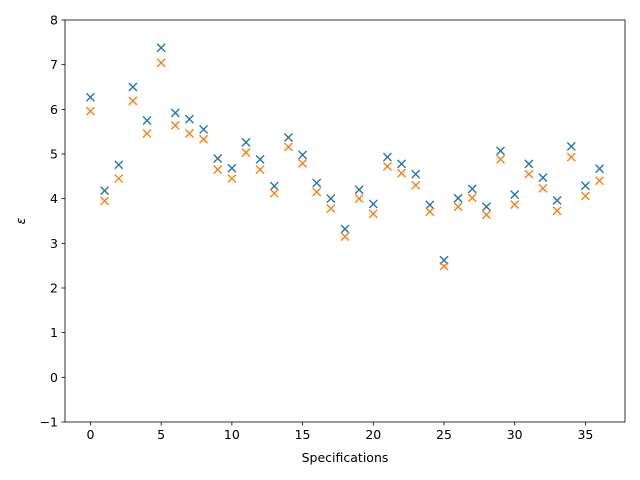 Image resolution: width=640 pixels, height=480 pixels. Describe the element at coordinates (54, 64) in the screenshot. I see `y-tick-label: 7` at that location.